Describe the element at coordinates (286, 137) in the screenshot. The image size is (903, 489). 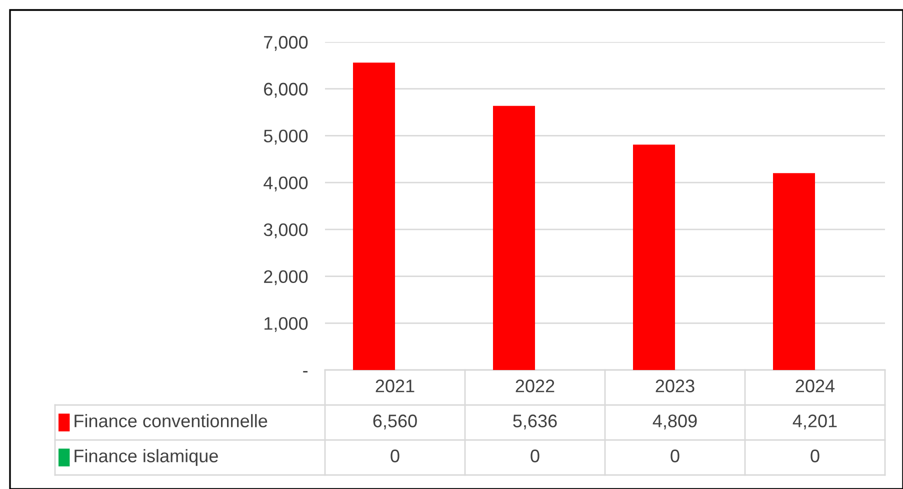
I see `y-tick-label: 5,000` at that location.